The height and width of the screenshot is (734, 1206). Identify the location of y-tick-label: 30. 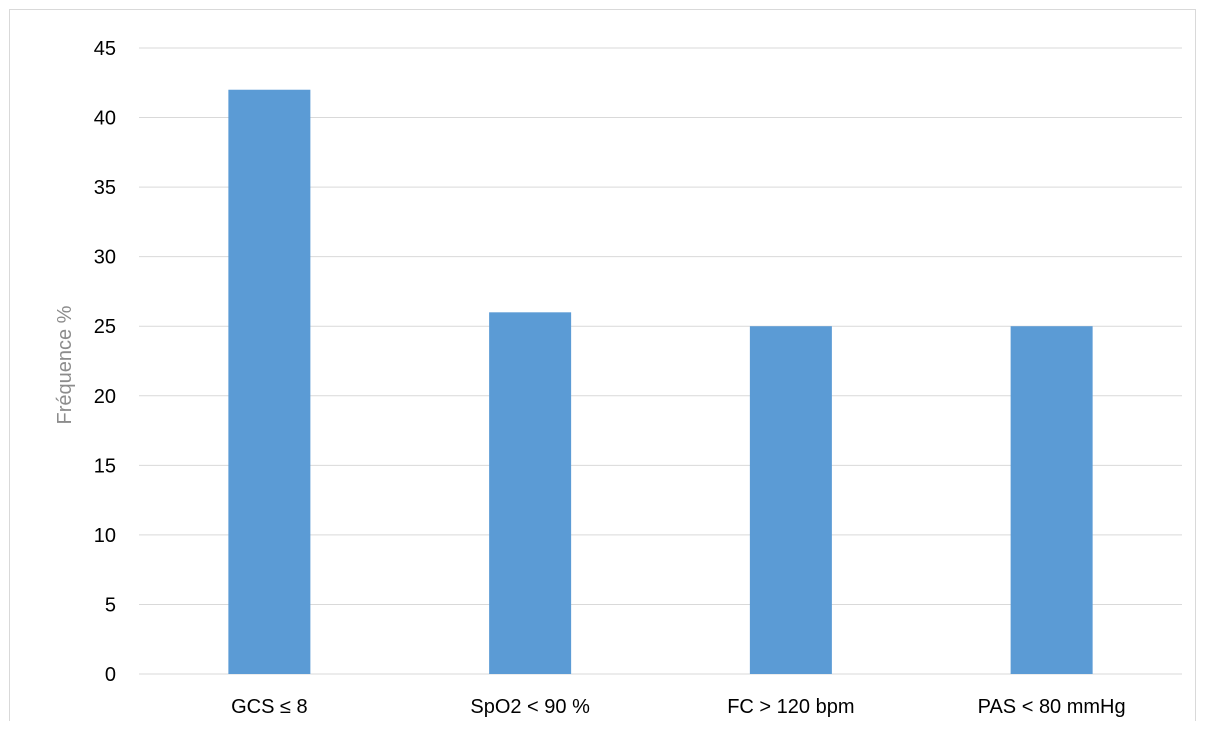
(105, 258).